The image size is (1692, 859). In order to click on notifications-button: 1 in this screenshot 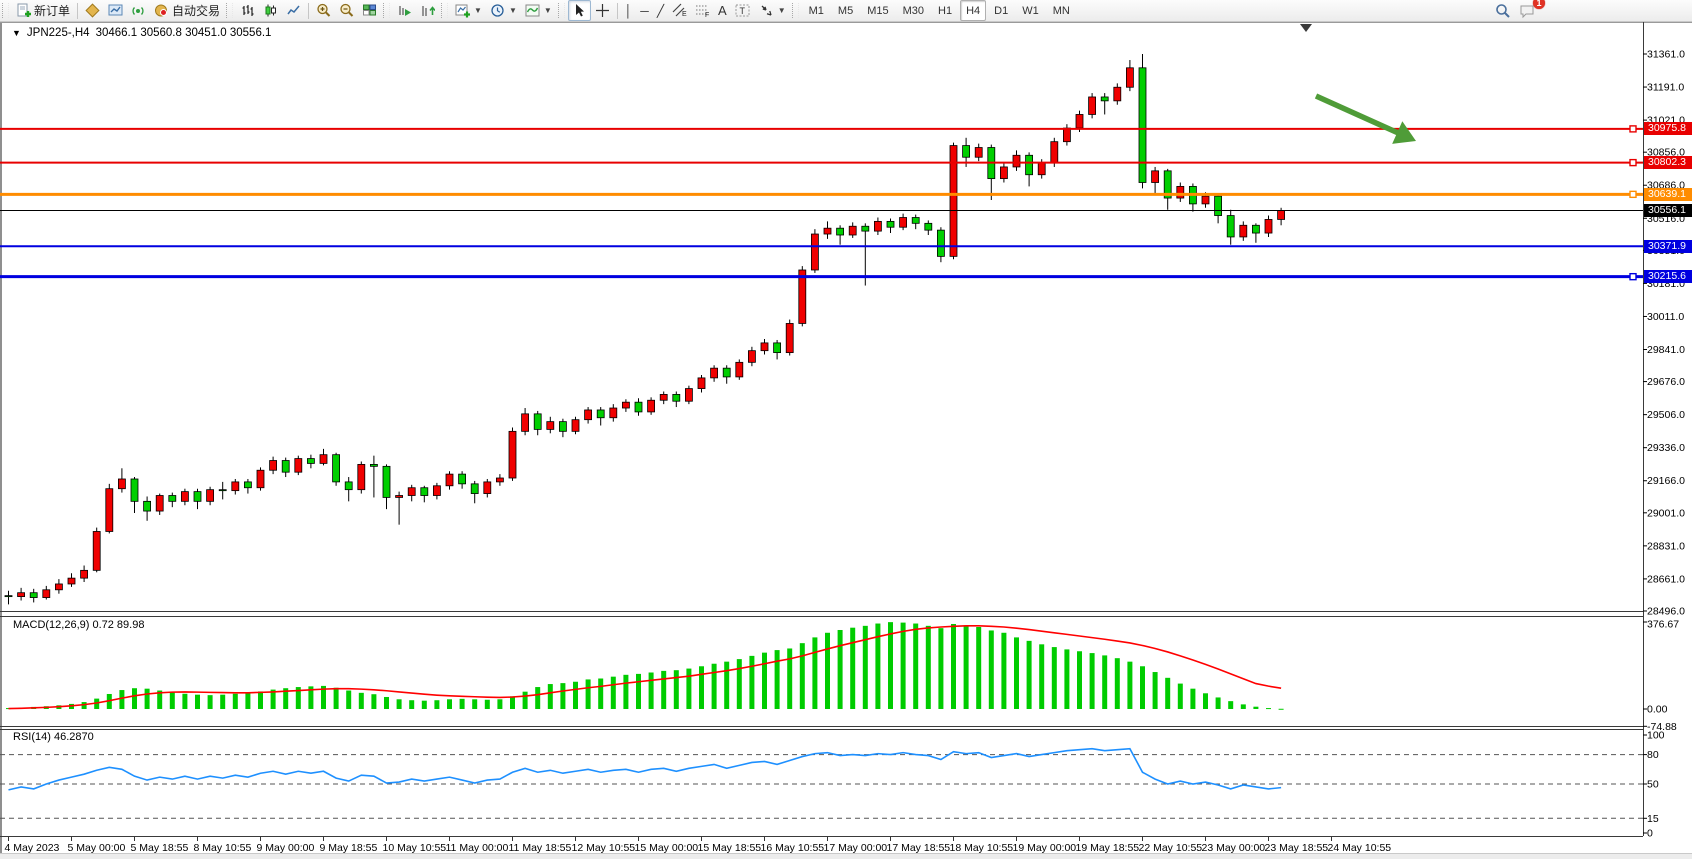, I will do `click(1530, 10)`.